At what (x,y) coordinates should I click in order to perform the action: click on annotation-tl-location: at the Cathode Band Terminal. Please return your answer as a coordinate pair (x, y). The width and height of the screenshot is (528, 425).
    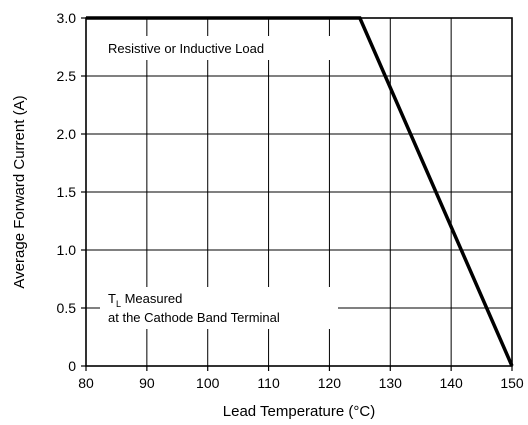
    Looking at the image, I should click on (194, 317).